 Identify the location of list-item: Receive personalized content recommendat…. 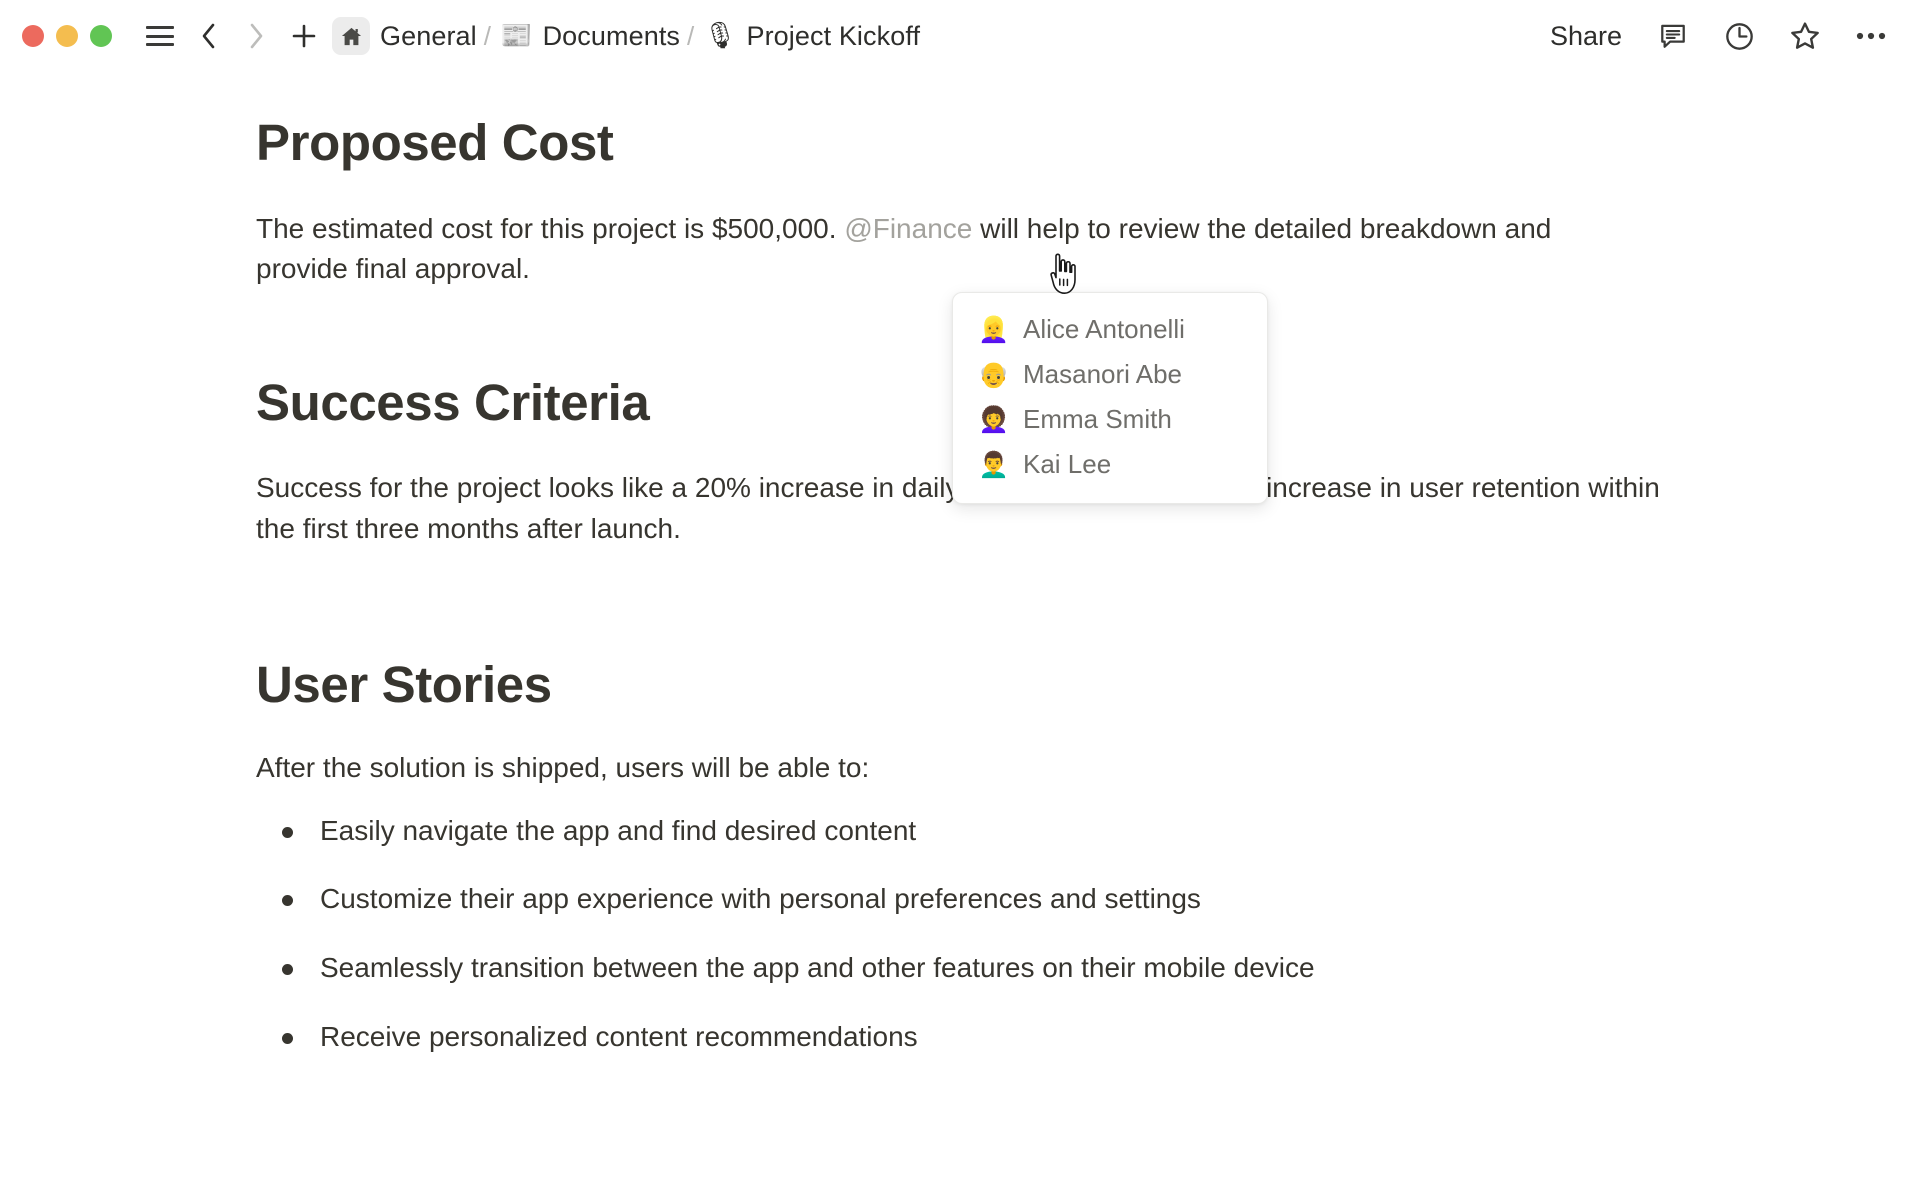
(1097, 1037).